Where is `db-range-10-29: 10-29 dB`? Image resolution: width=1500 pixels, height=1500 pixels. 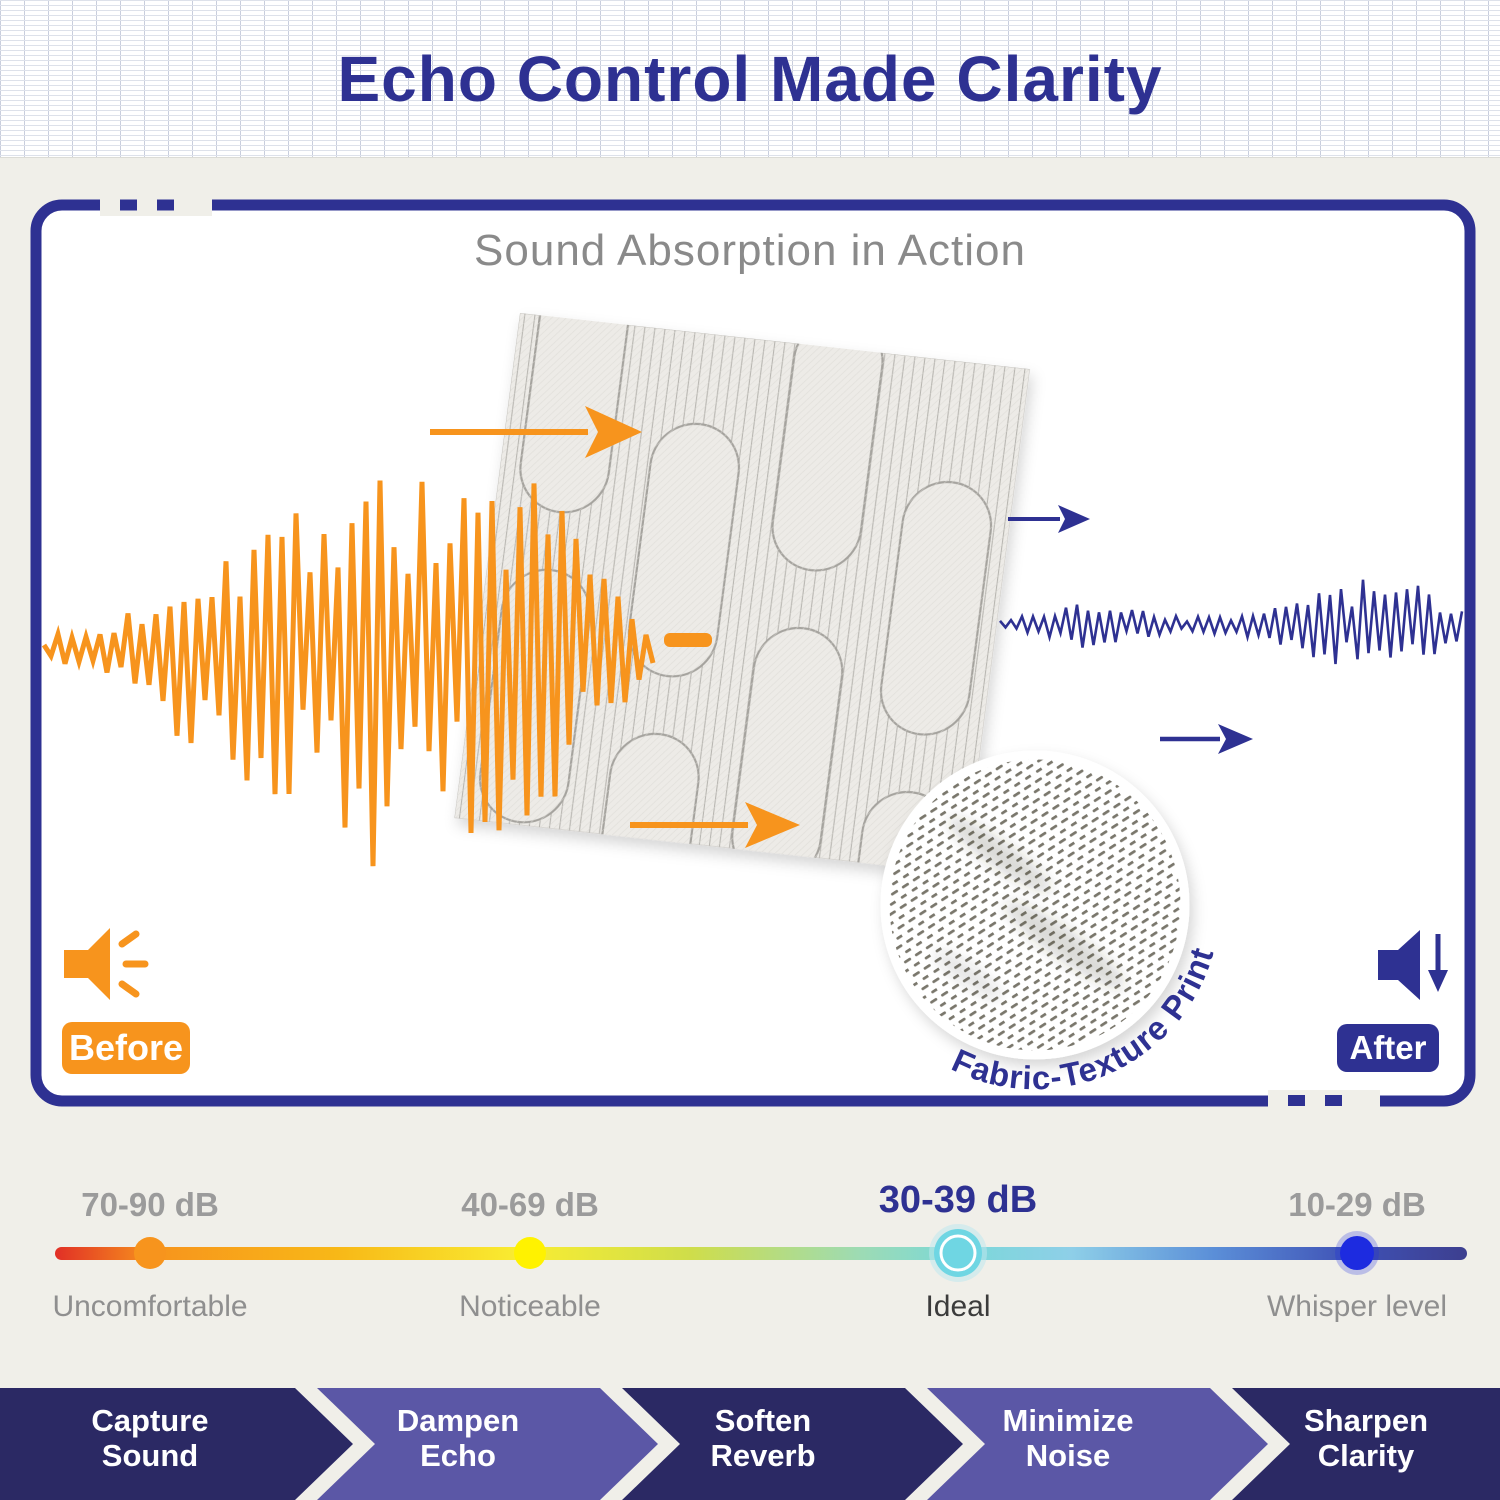 db-range-10-29: 10-29 dB is located at coordinates (1357, 1204).